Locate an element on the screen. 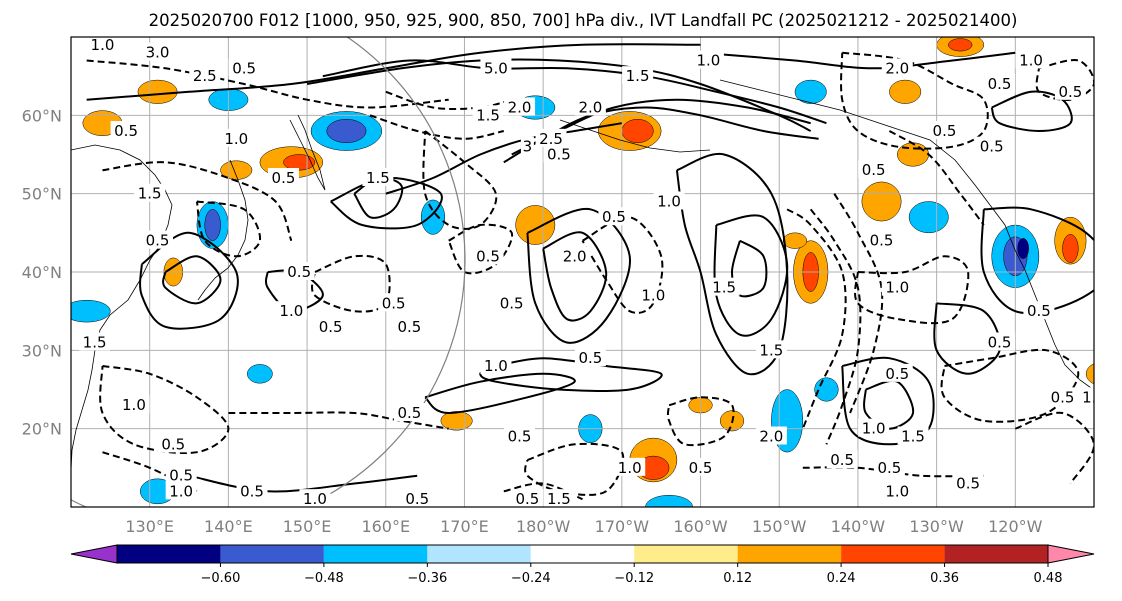 The width and height of the screenshot is (1122, 601). contour-label: 2.0 is located at coordinates (520, 108).